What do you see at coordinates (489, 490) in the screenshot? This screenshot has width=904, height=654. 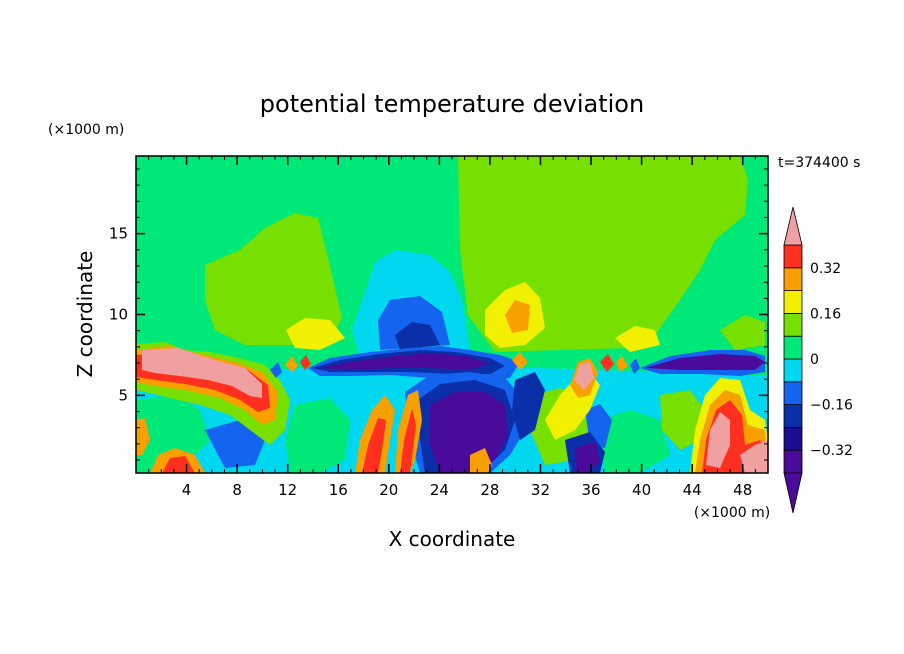 I see `x-tick-label: 28` at bounding box center [489, 490].